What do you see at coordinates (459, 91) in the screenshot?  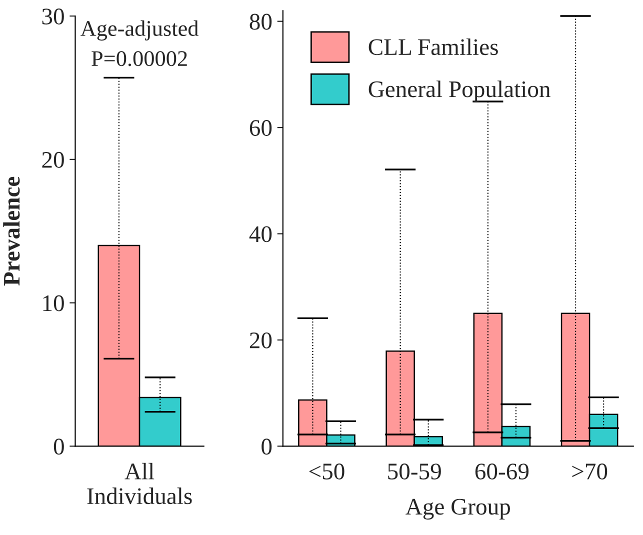 I see `legend-label: General Population` at bounding box center [459, 91].